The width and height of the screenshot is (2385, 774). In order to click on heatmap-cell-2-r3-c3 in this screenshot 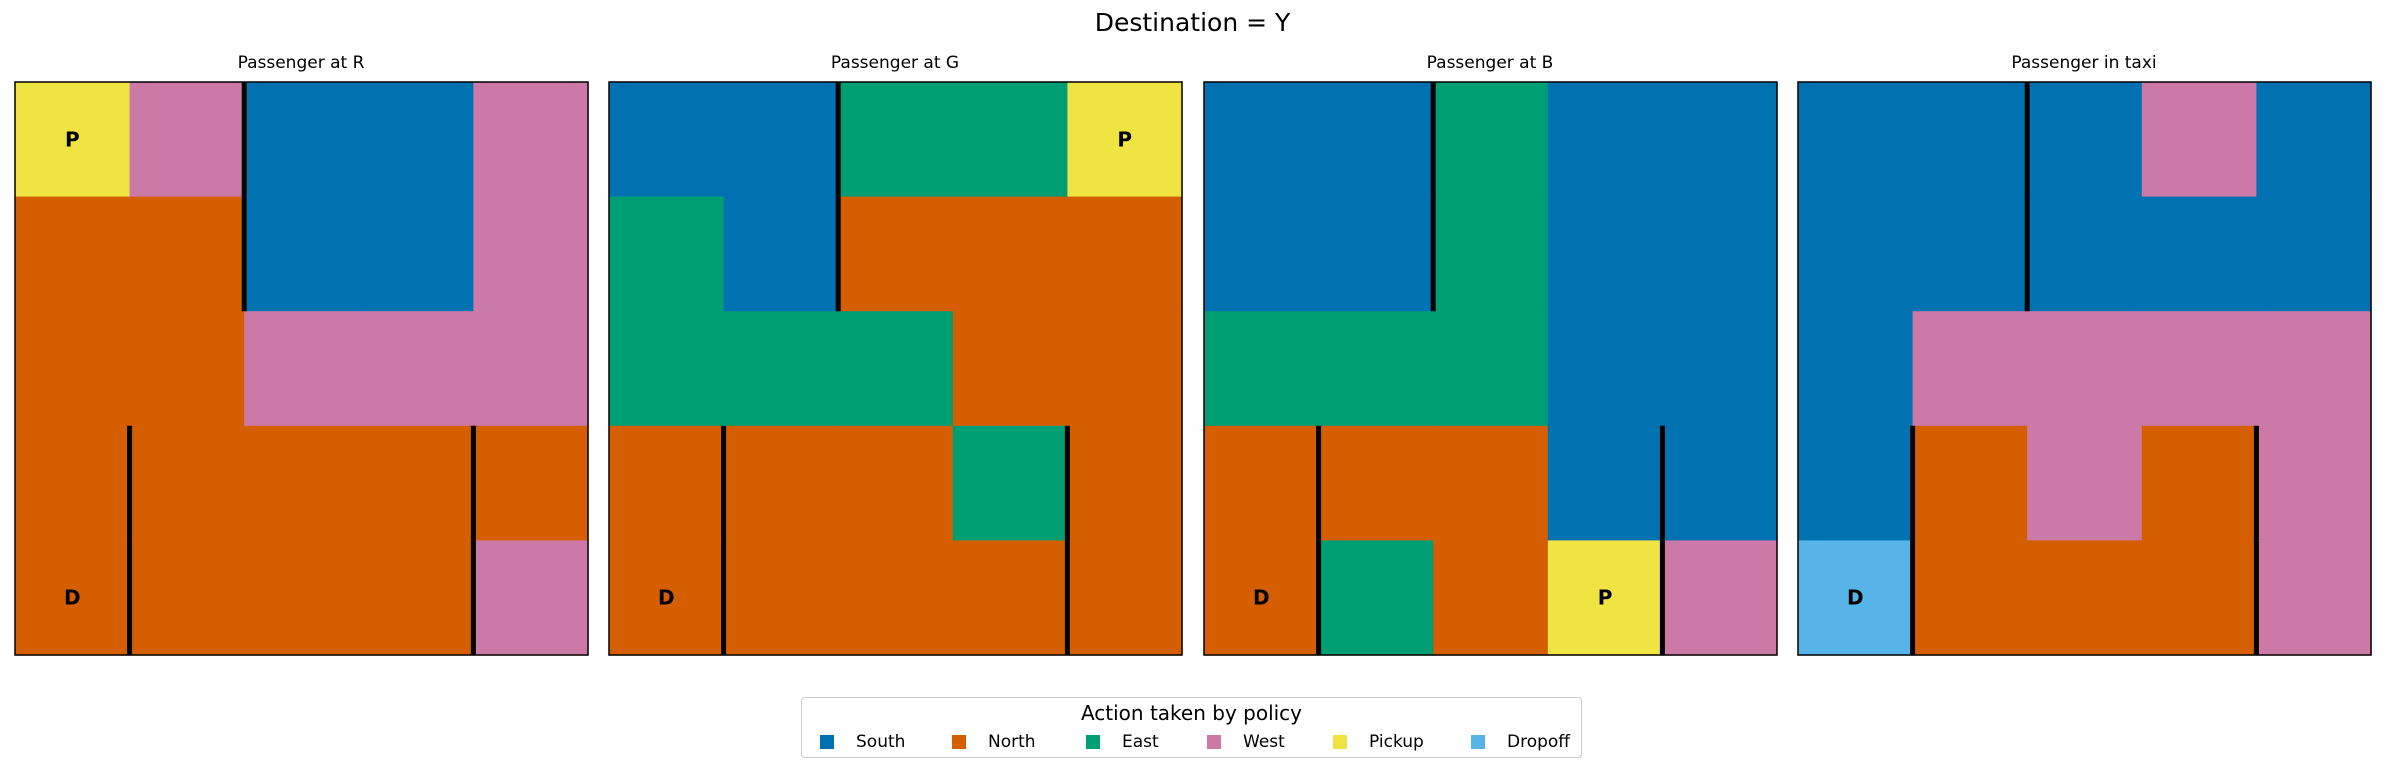, I will do `click(1010, 483)`.